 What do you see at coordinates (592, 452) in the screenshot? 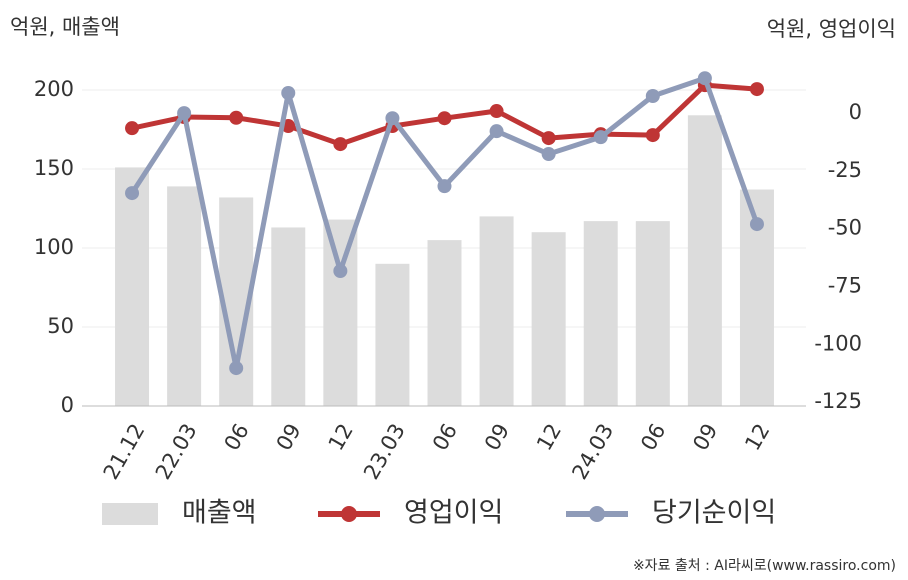
I see `x-tick-label: 24.03` at bounding box center [592, 452].